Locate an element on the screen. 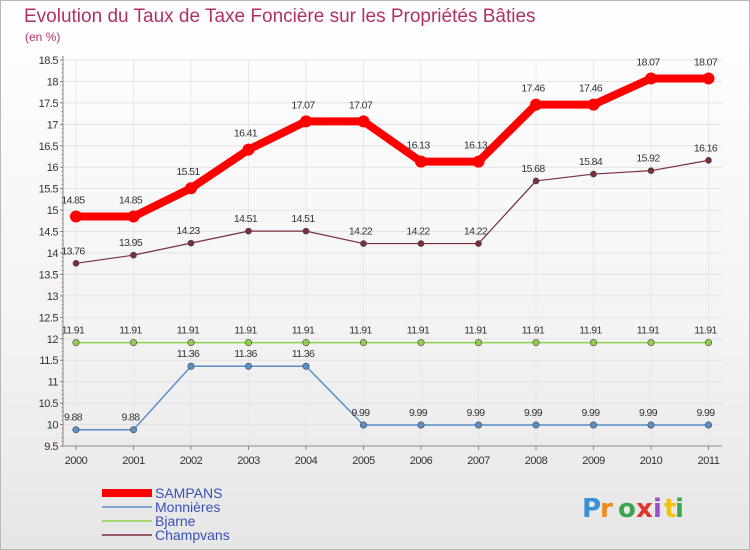  data-label: 16.13 is located at coordinates (418, 146).